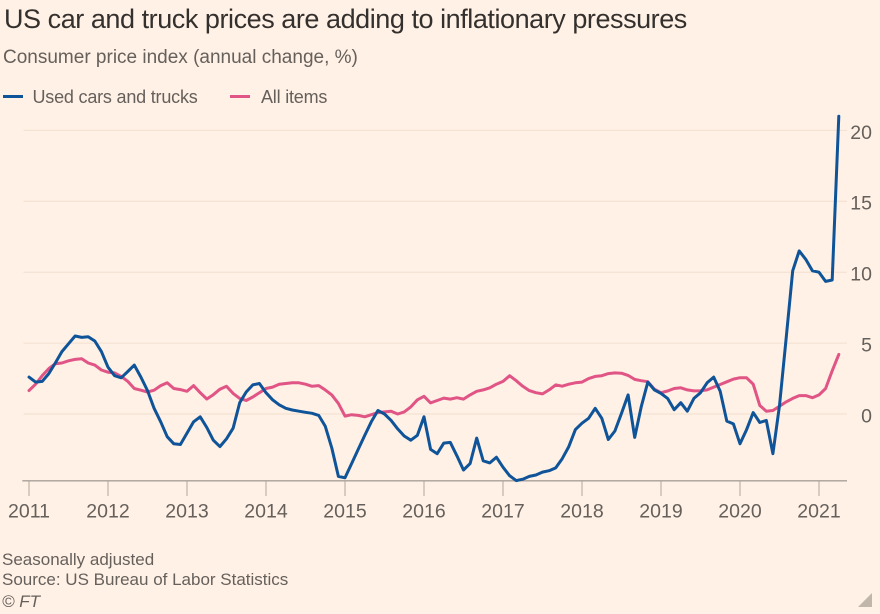 Image resolution: width=880 pixels, height=614 pixels. Describe the element at coordinates (107, 512) in the screenshot. I see `svg-text: 2012` at that location.